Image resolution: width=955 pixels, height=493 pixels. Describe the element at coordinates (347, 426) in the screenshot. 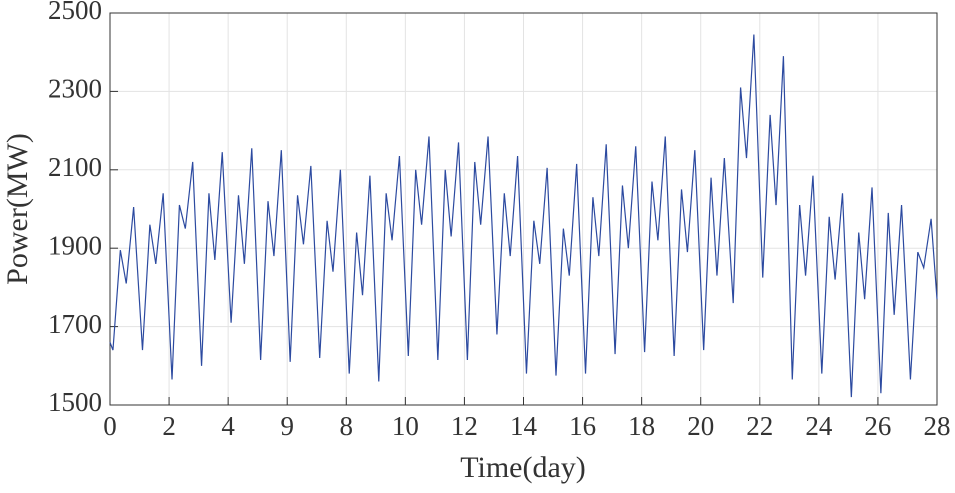

I see `x-tick-label: 8` at that location.